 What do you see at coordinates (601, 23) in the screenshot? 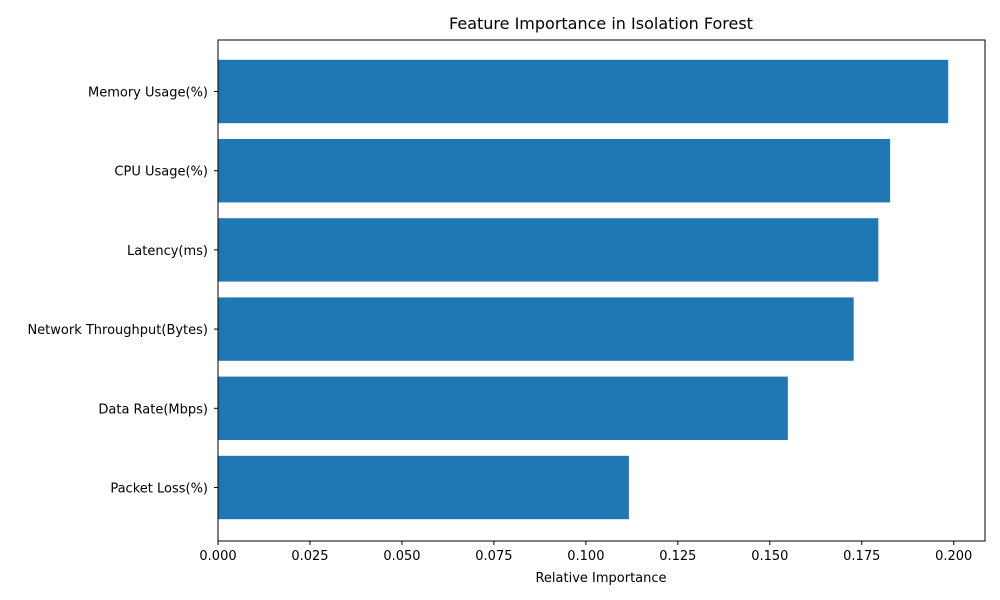
I see `chart-title: Feature Importance in Isolation Forest` at bounding box center [601, 23].